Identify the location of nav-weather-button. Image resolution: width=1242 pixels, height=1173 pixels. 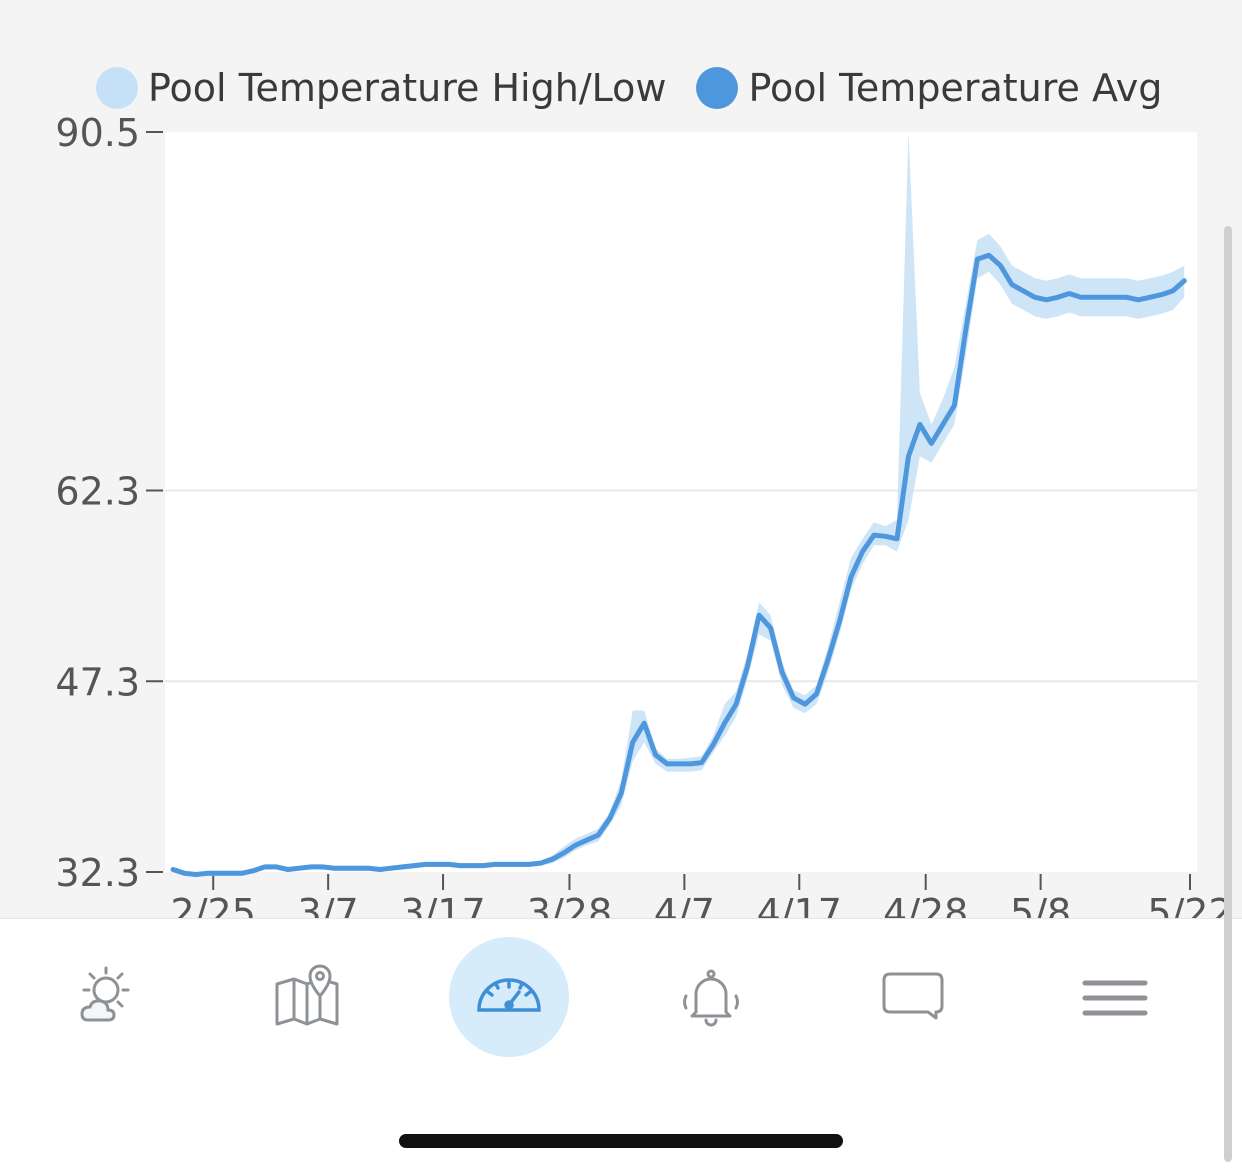
(105, 997).